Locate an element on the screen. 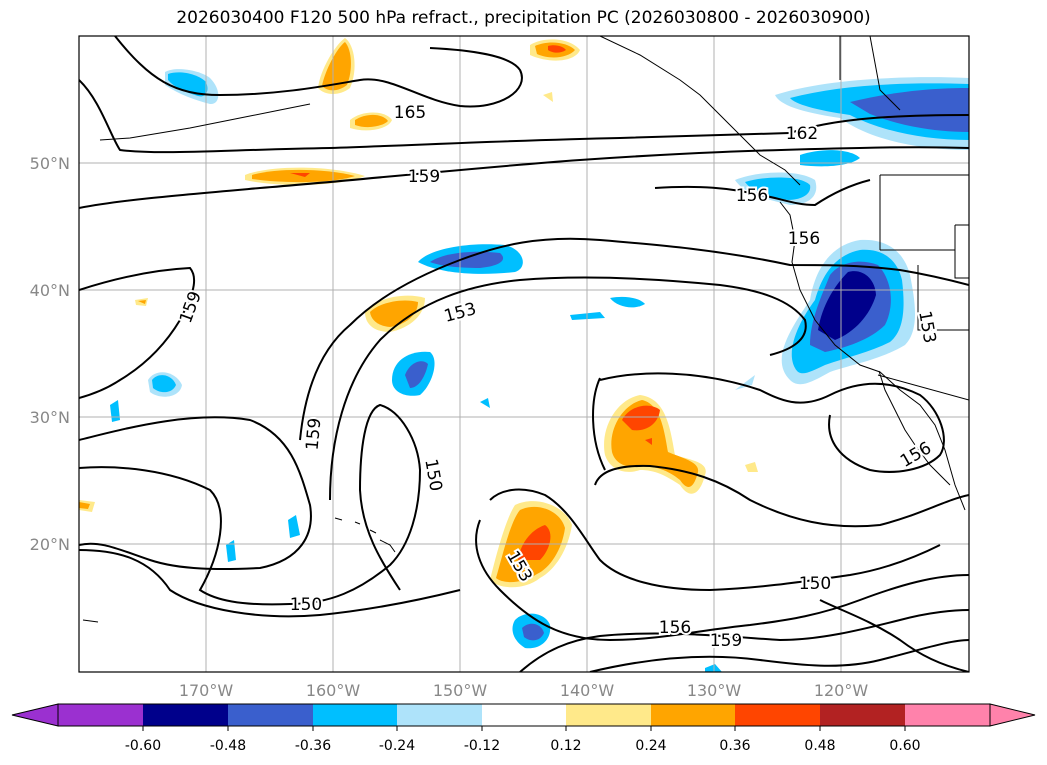 This screenshot has width=1047, height=765. contour-label: 162 is located at coordinates (802, 134).